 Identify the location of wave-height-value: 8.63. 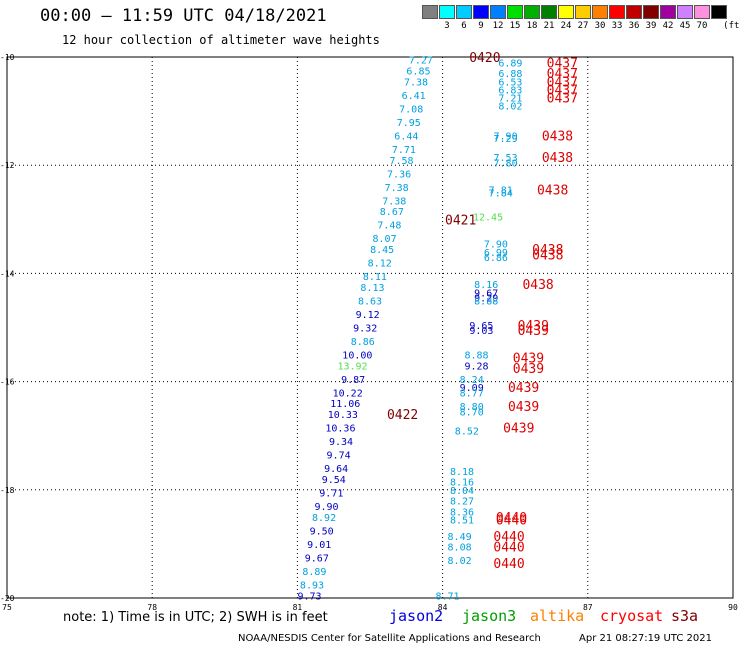
(370, 301).